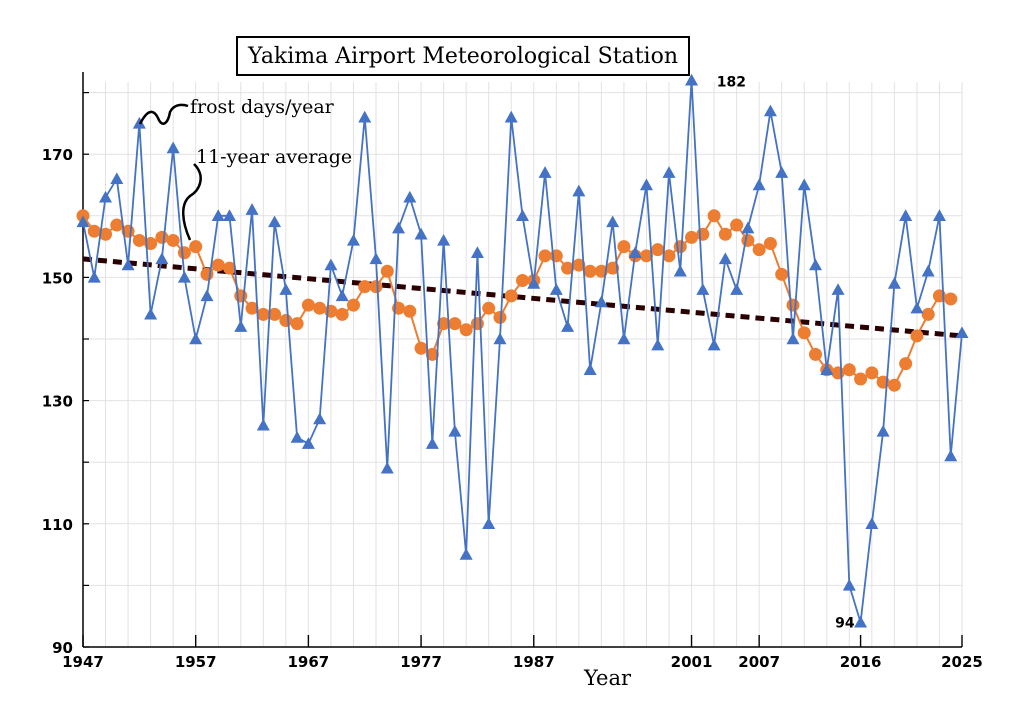  Describe the element at coordinates (534, 662) in the screenshot. I see `x-tick-label: 1987` at that location.